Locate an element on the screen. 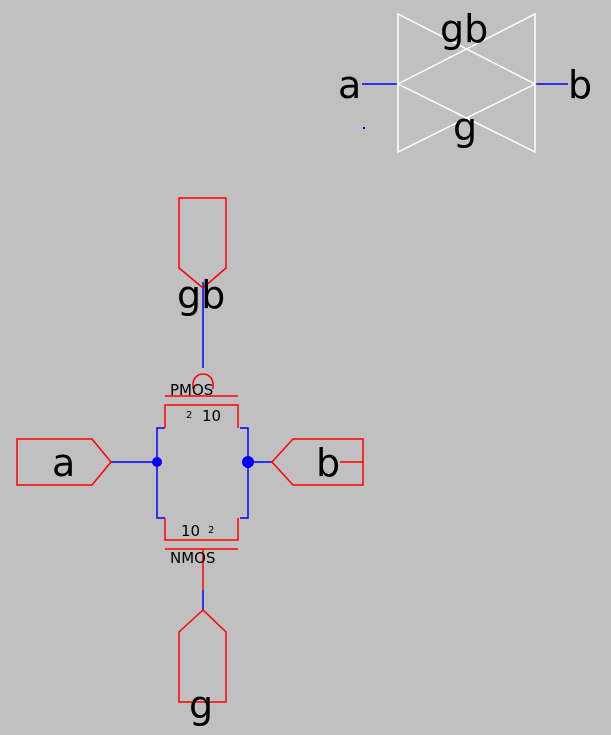 Image resolution: width=611 pixels, height=735 pixels. symbol-pin-a-label: a is located at coordinates (349, 85).